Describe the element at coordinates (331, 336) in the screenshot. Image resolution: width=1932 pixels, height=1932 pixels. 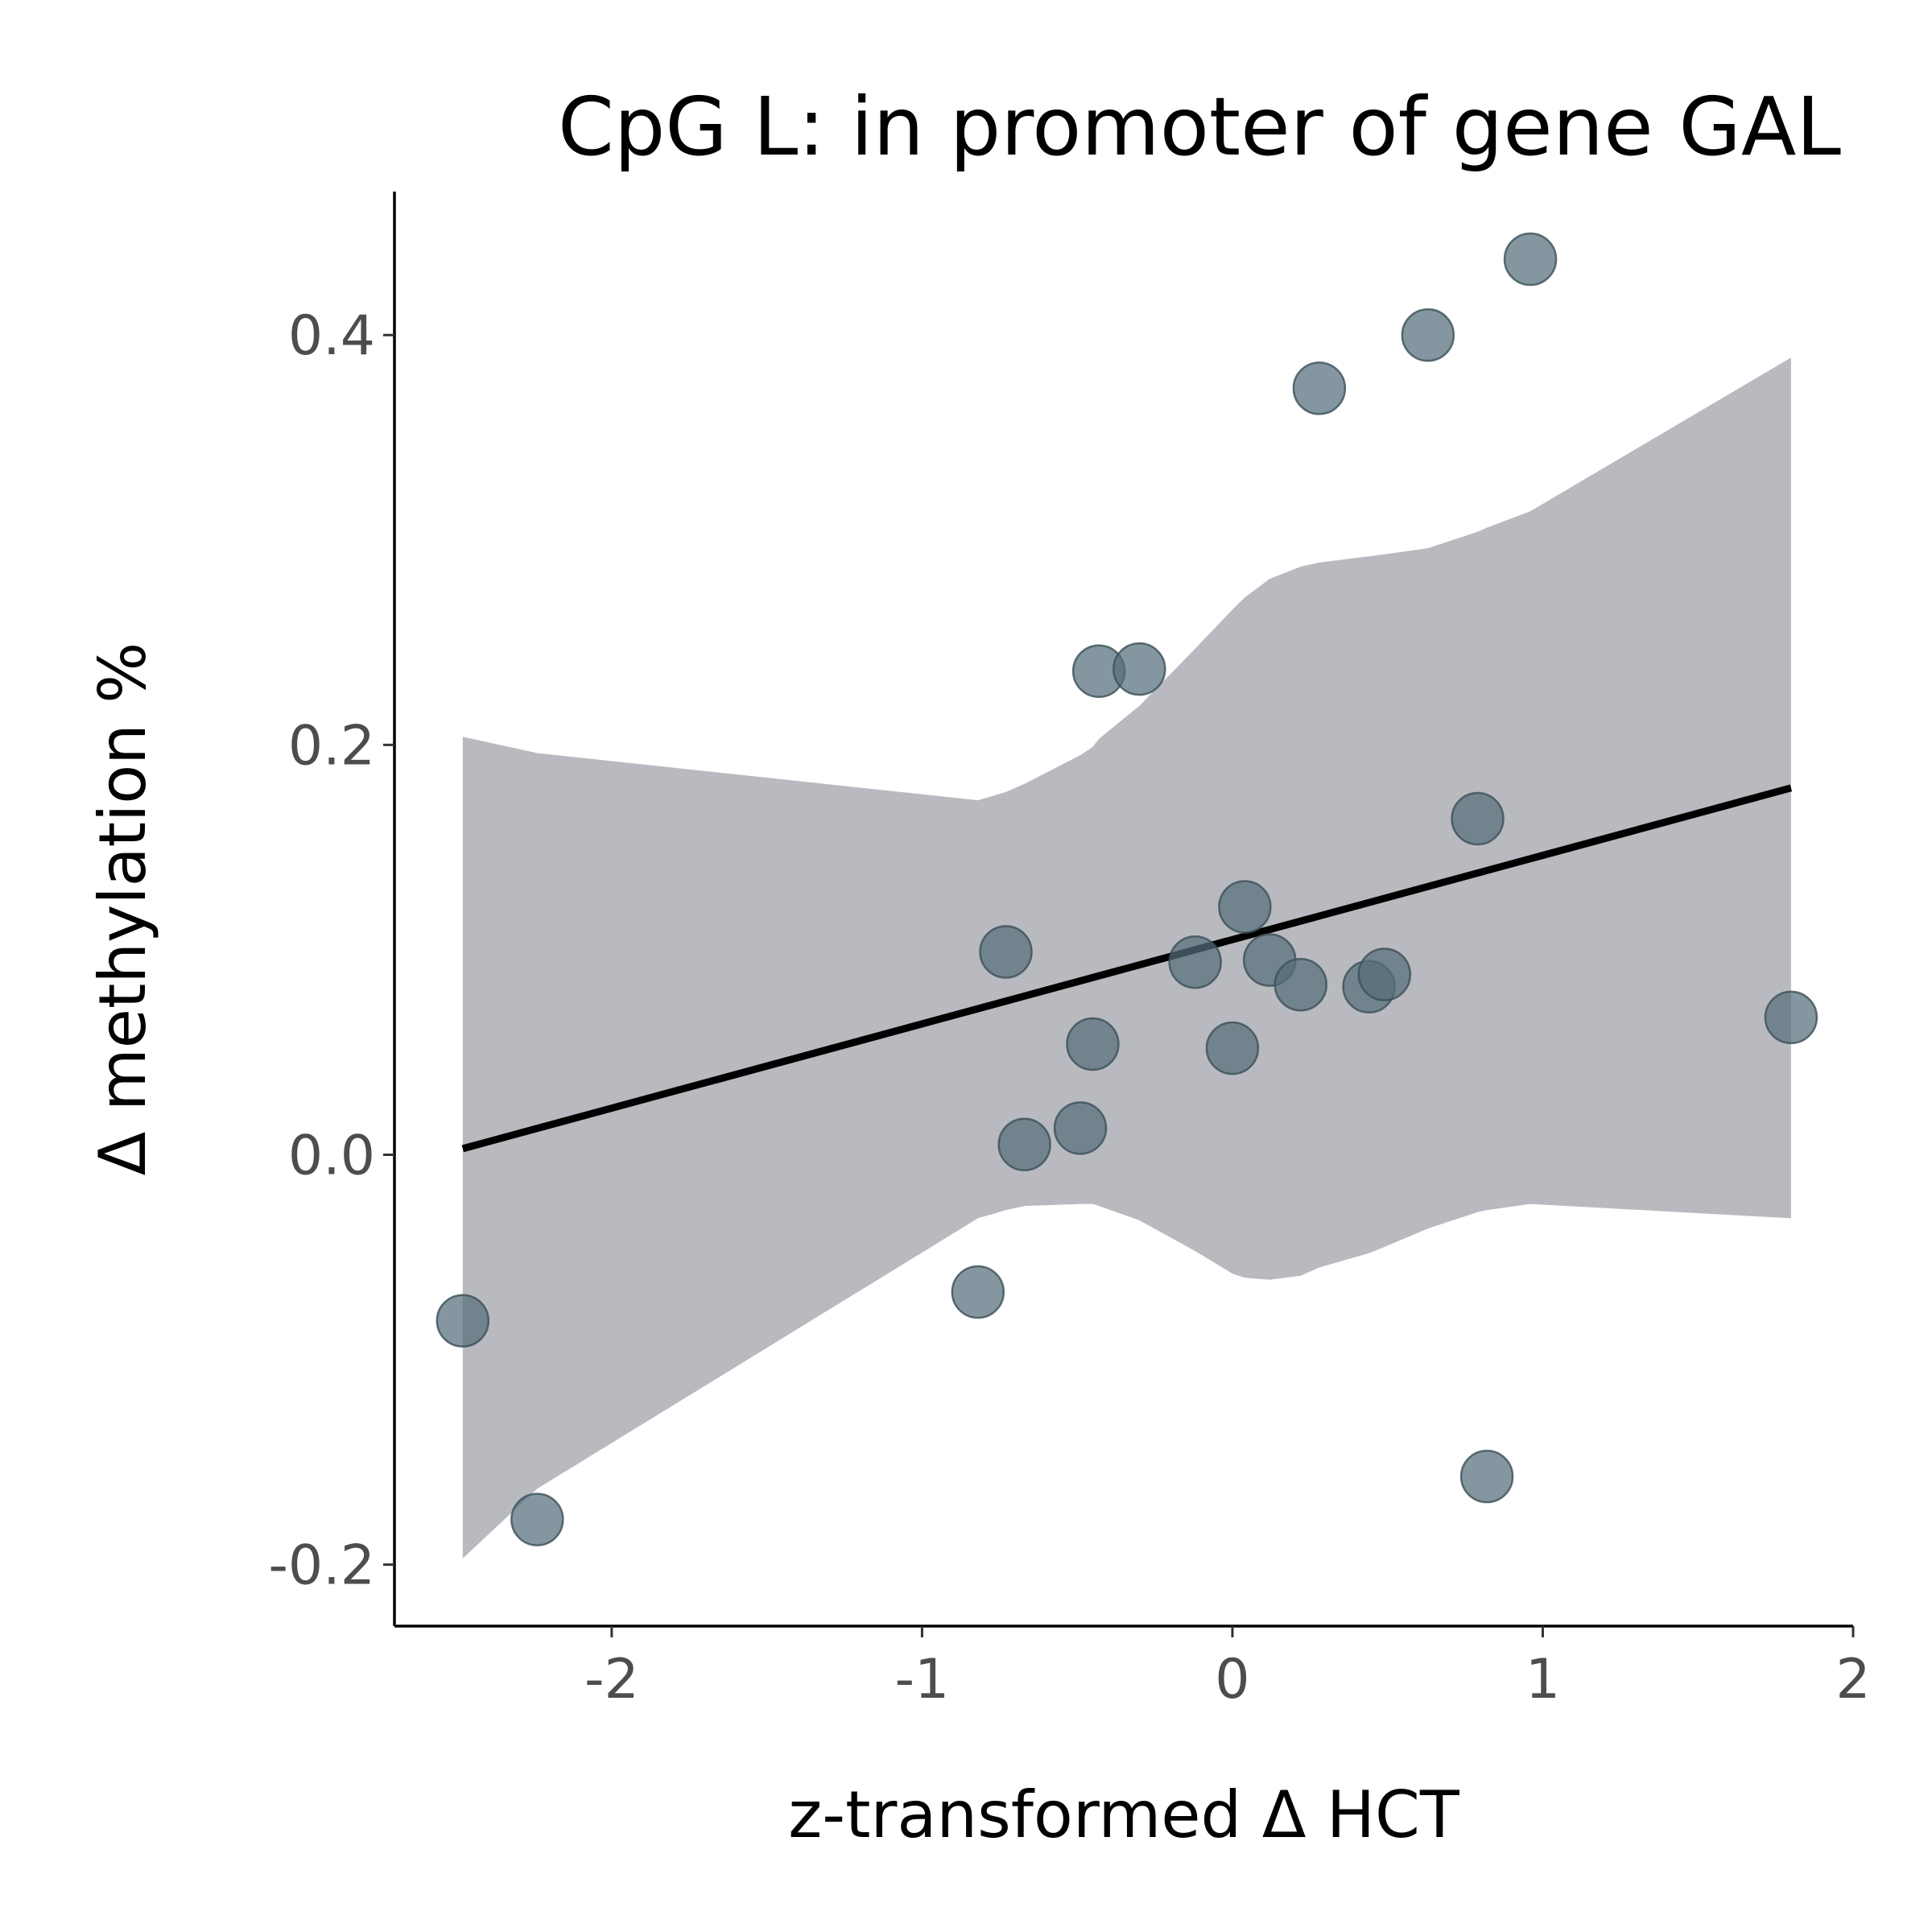
I see `y-tick-label: 0.4` at that location.